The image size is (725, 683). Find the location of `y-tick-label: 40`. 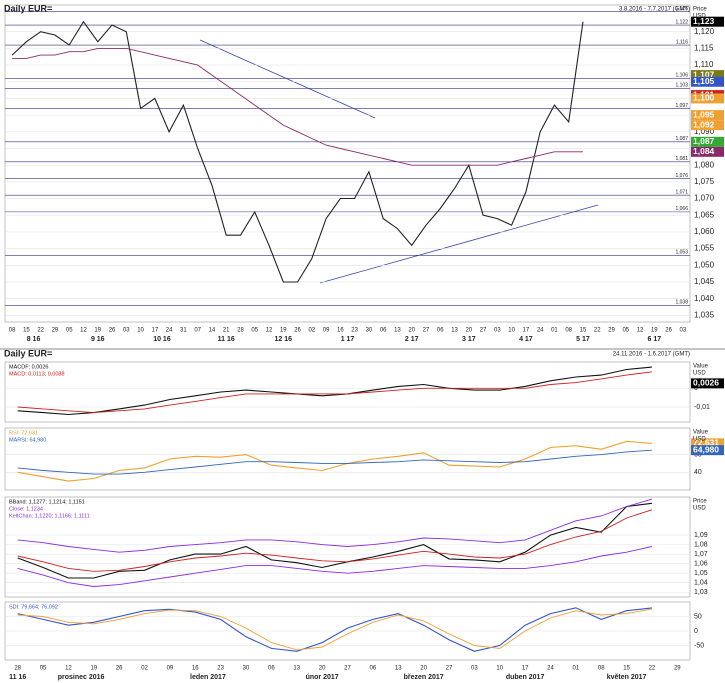

y-tick-label: 40 is located at coordinates (698, 472).